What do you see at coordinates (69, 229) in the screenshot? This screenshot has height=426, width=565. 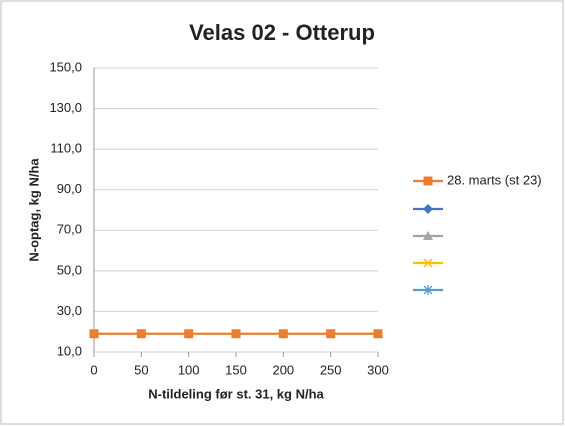 I see `y-tick-label: 70,0` at bounding box center [69, 229].